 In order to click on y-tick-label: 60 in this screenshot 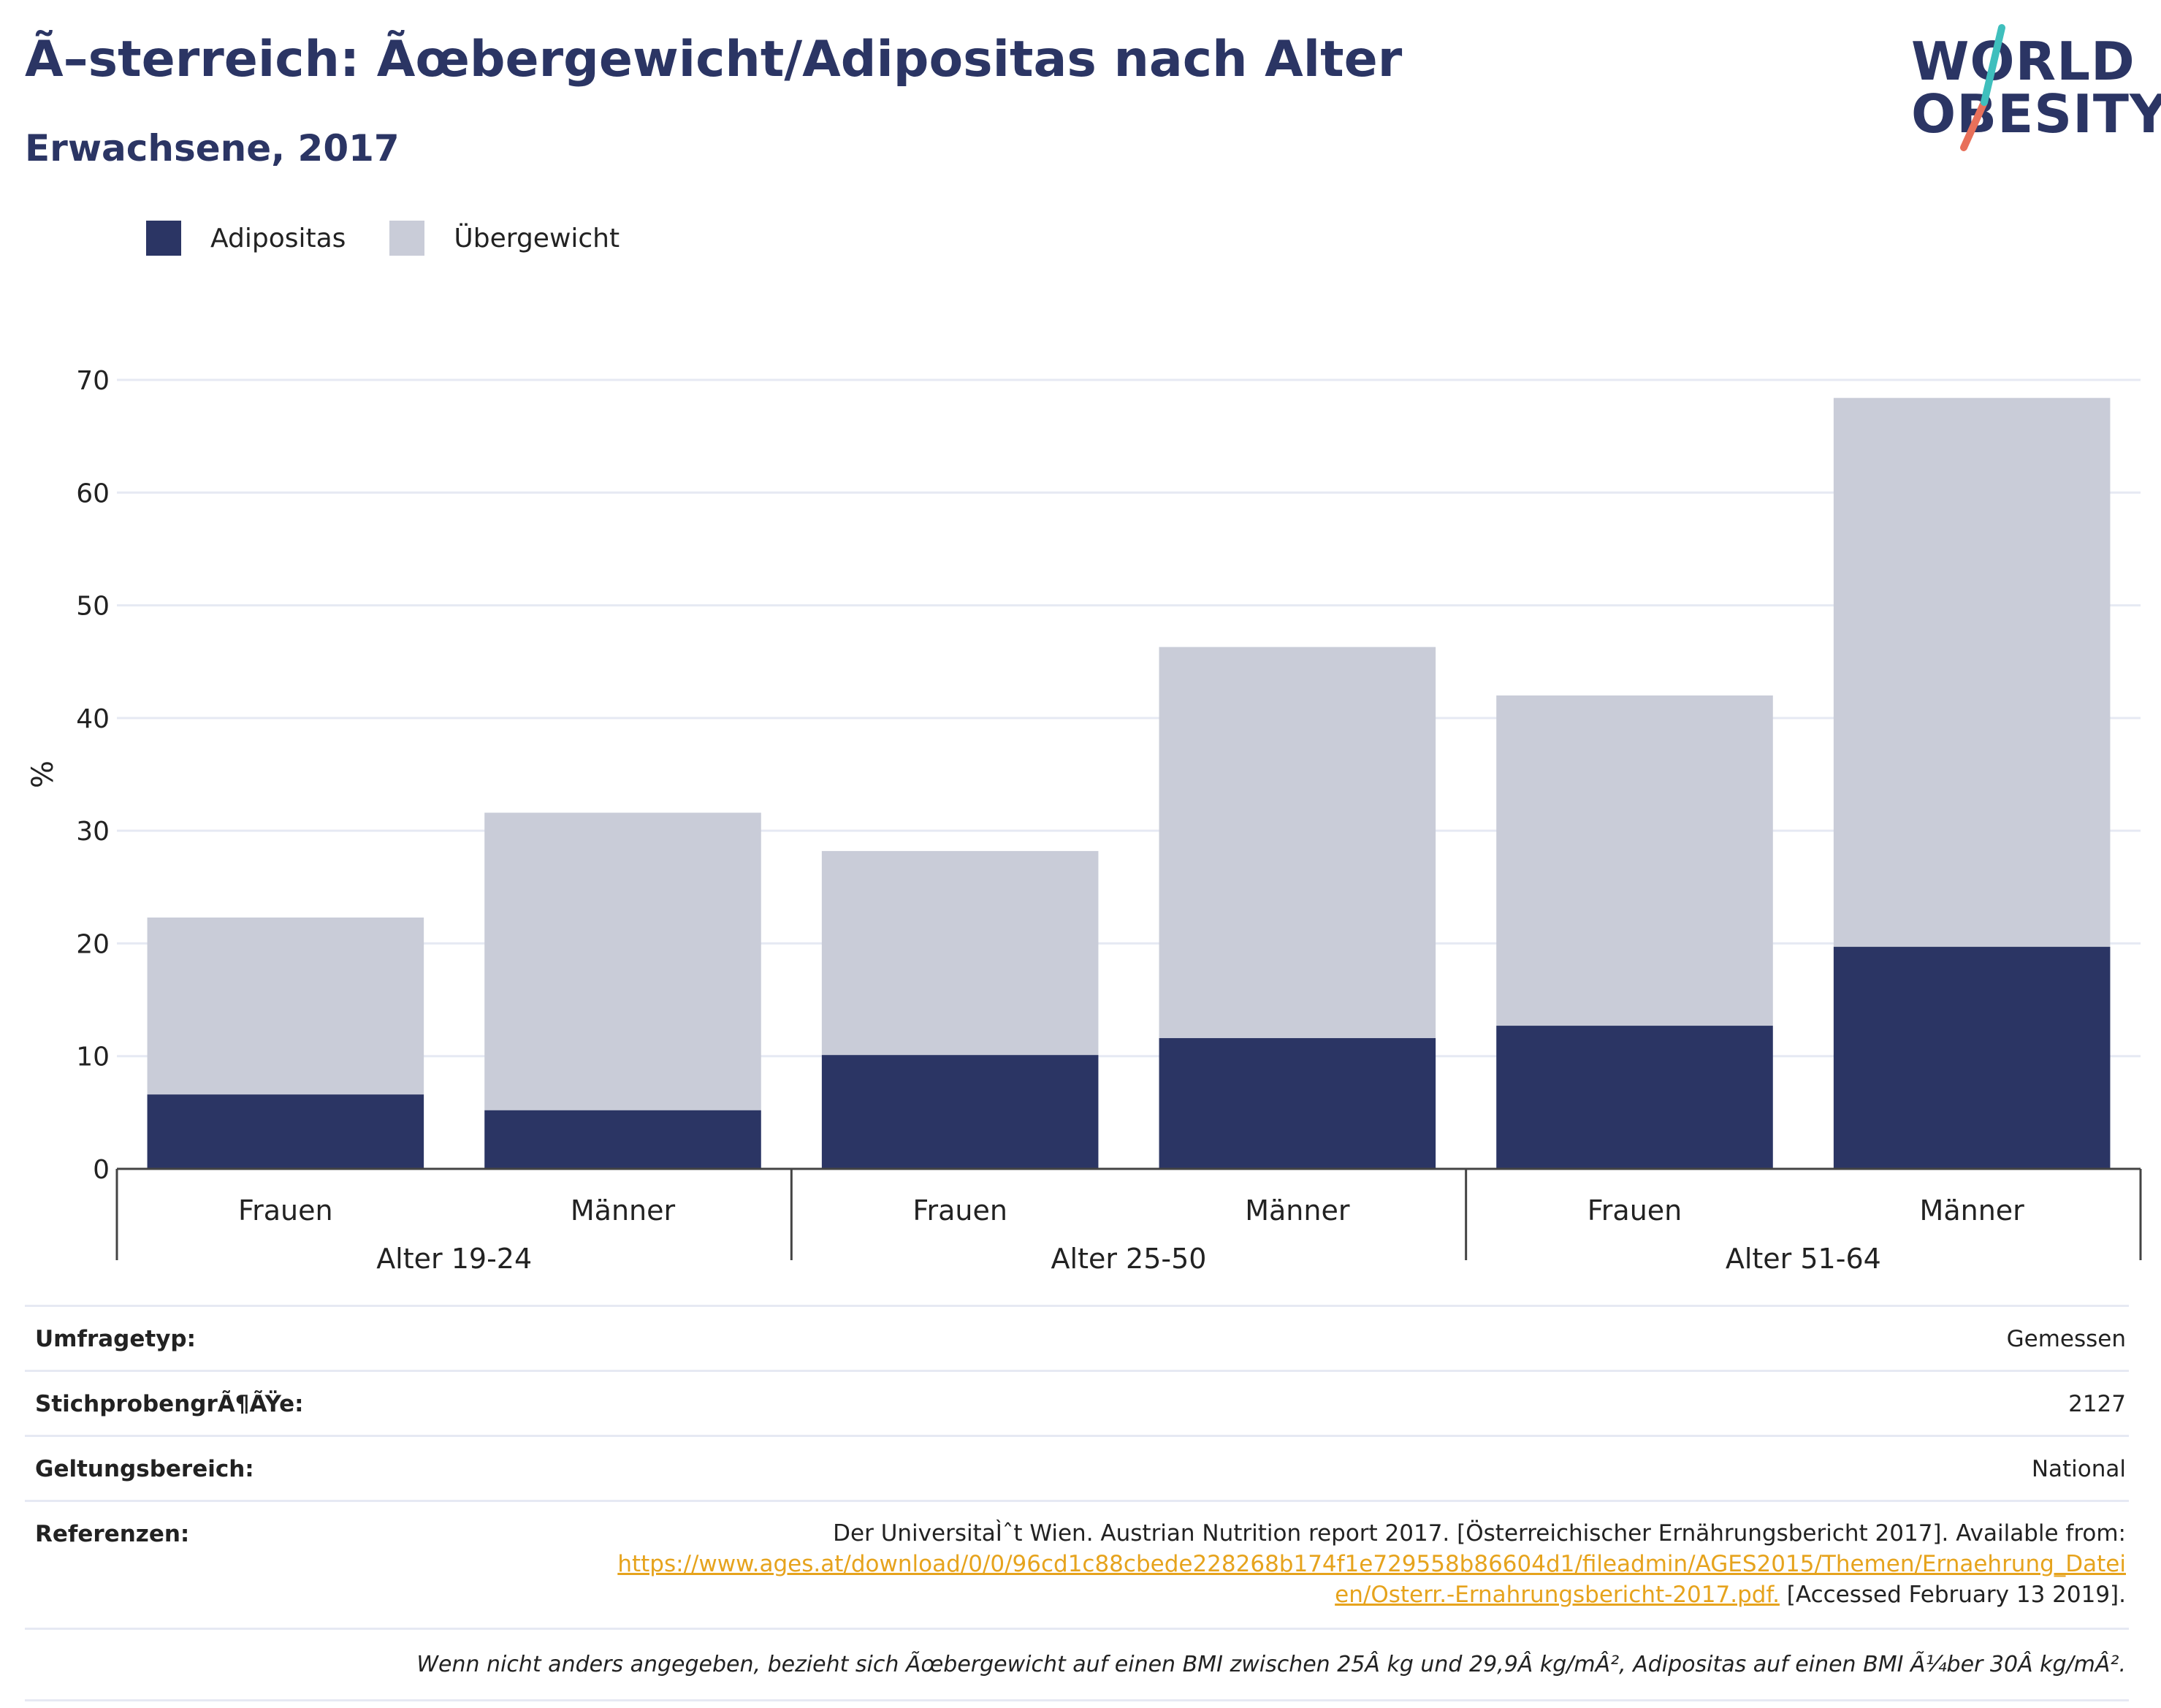, I will do `click(93, 493)`.